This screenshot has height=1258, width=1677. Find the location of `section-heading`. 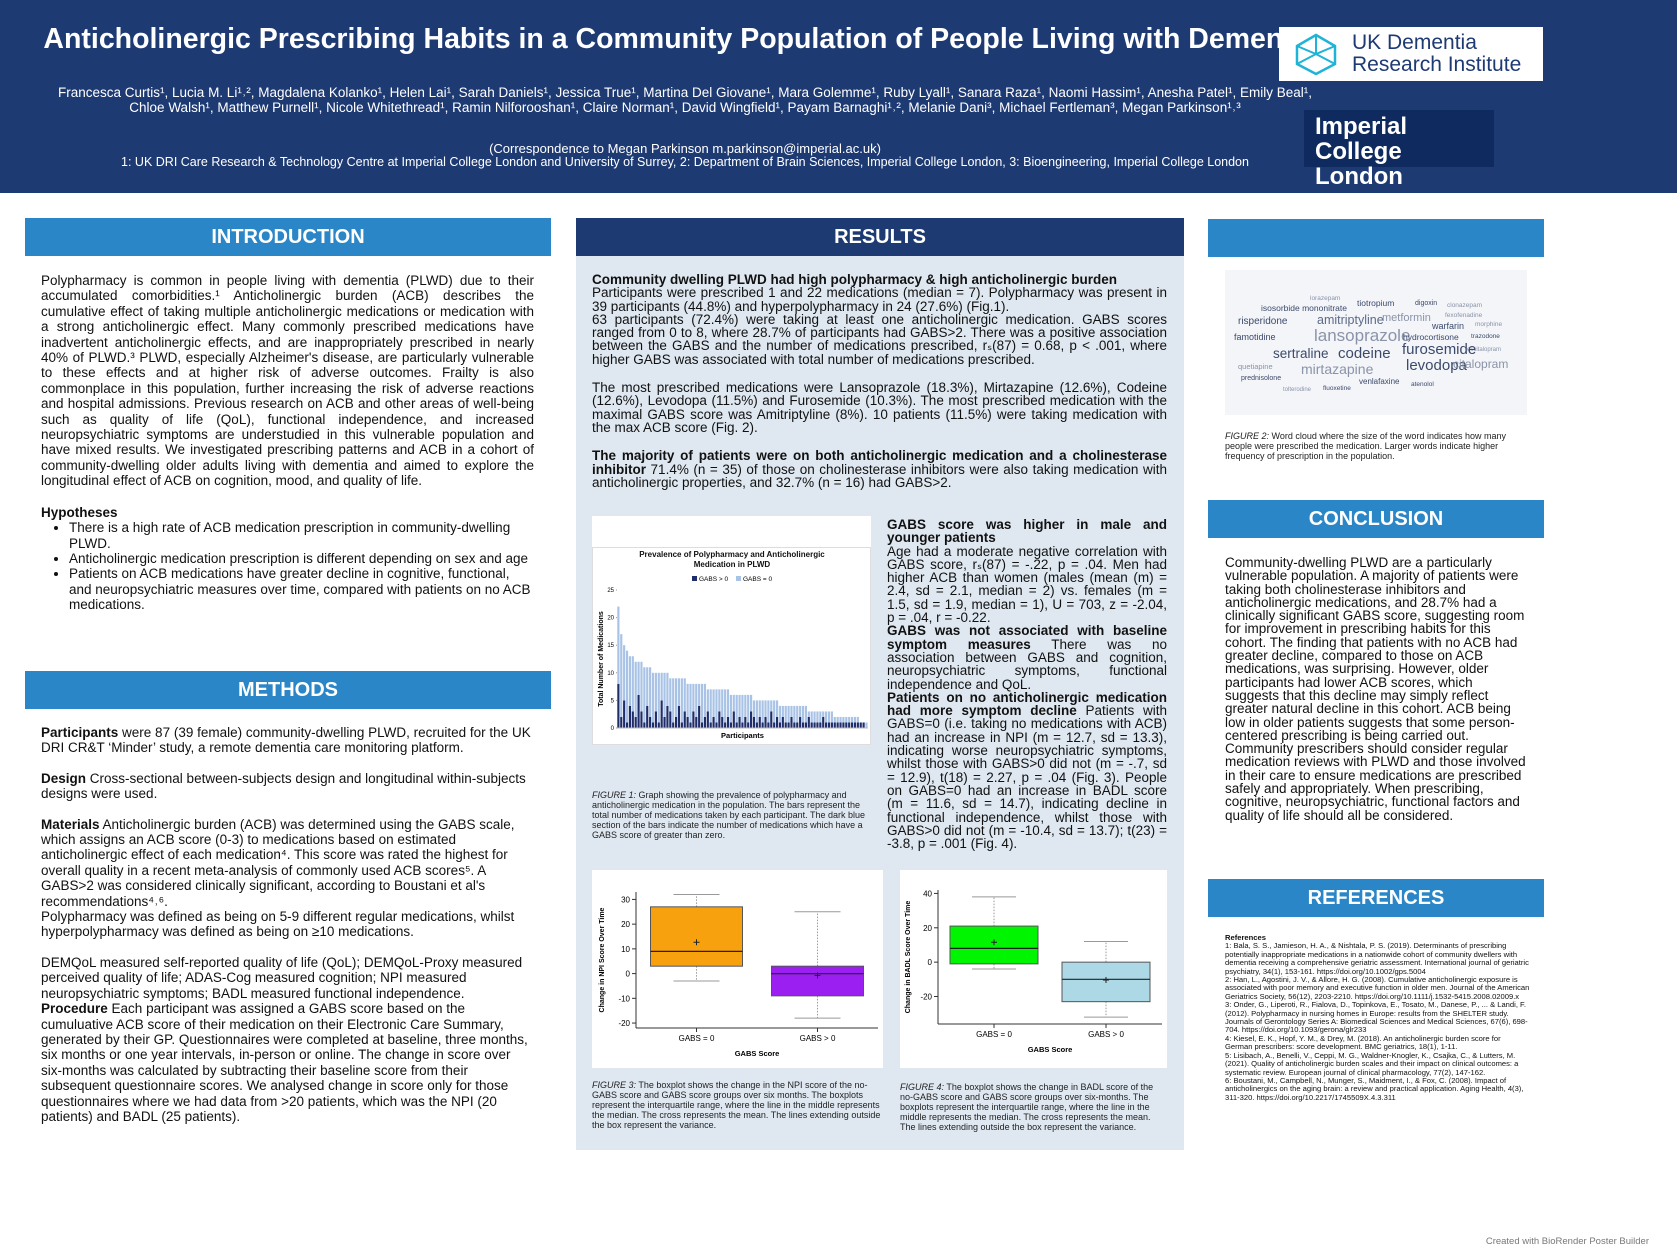

section-heading is located at coordinates (1376, 238).